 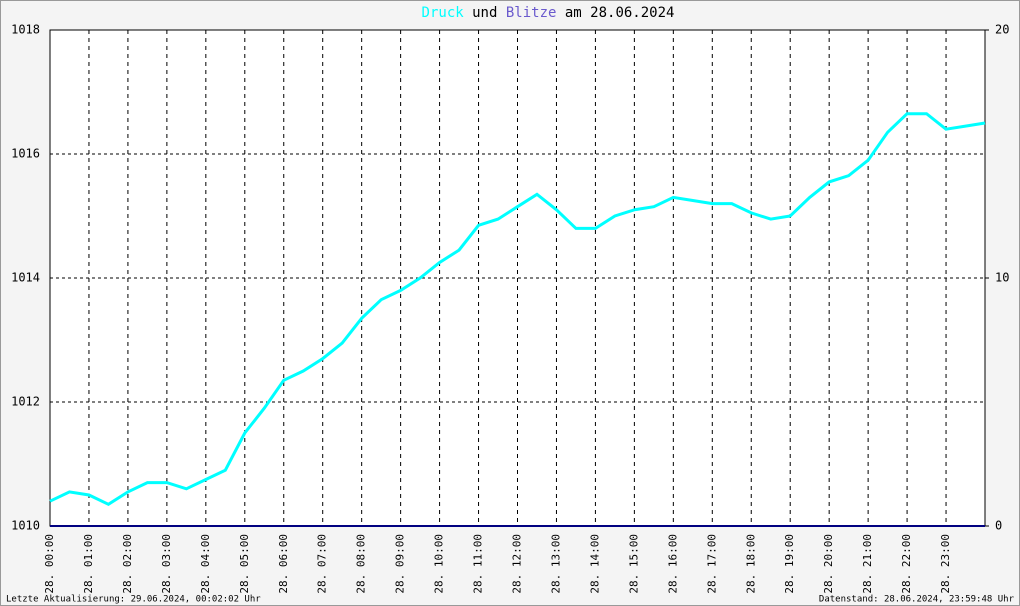 I want to click on x-tick-label: 28. 00:00, so click(x=49, y=564).